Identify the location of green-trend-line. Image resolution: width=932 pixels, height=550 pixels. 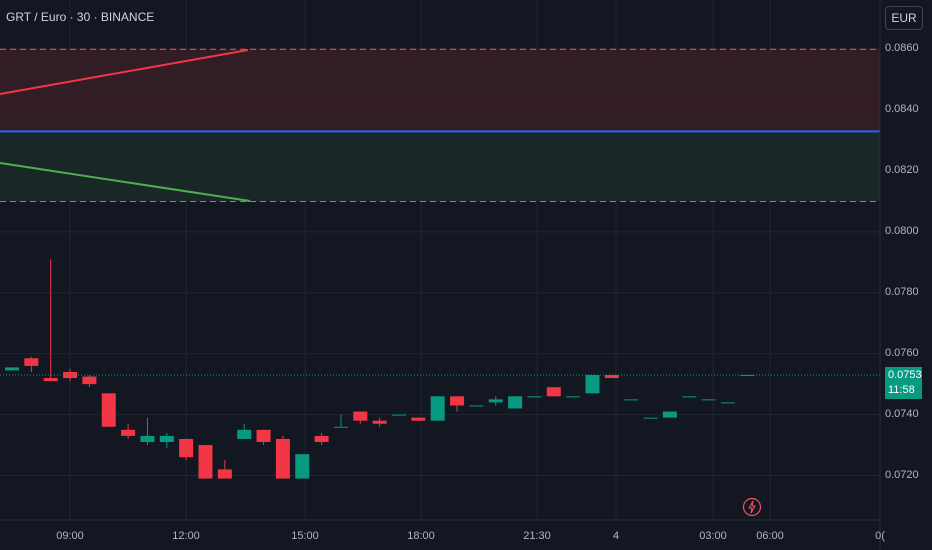
(125, 182).